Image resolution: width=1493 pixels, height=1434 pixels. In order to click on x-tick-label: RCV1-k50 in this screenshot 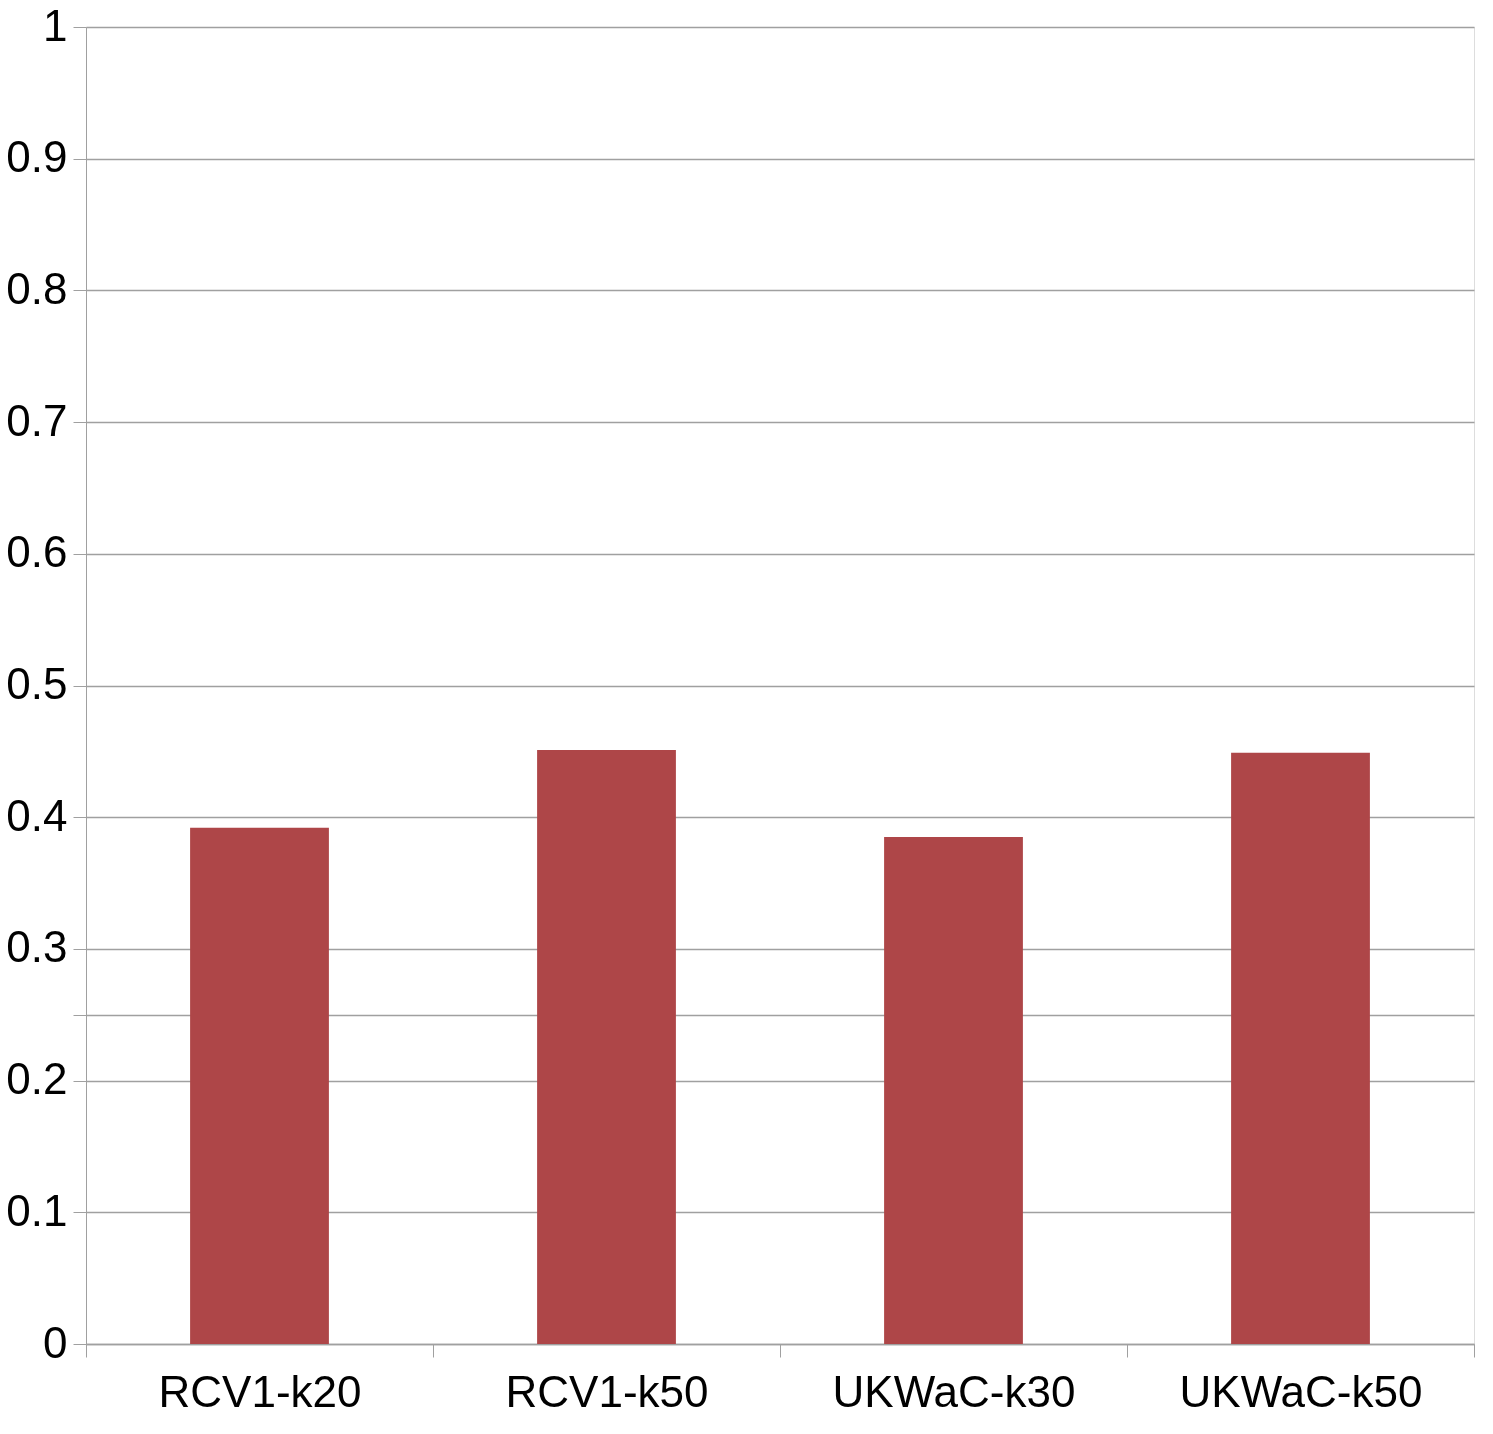, I will do `click(607, 1391)`.